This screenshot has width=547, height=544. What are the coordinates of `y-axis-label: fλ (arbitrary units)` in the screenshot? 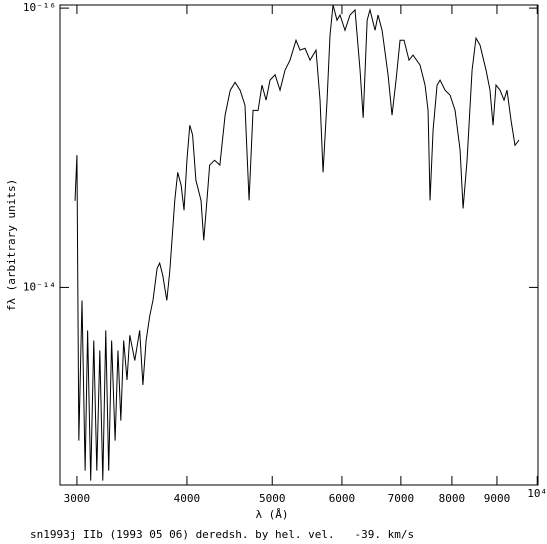 It's located at (11, 245).